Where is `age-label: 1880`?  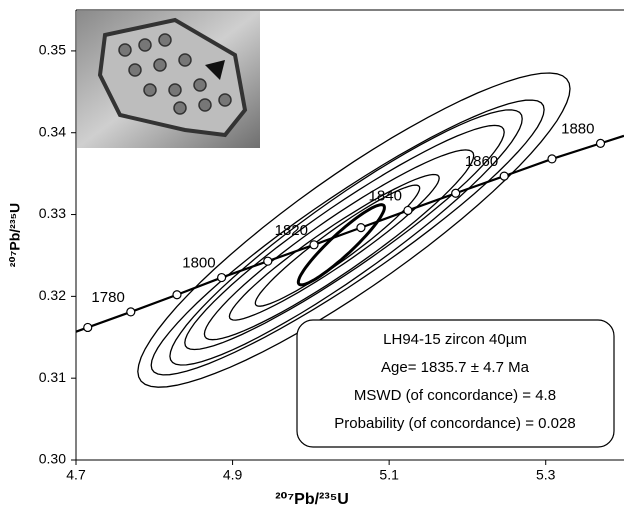
age-label: 1880 is located at coordinates (577, 128).